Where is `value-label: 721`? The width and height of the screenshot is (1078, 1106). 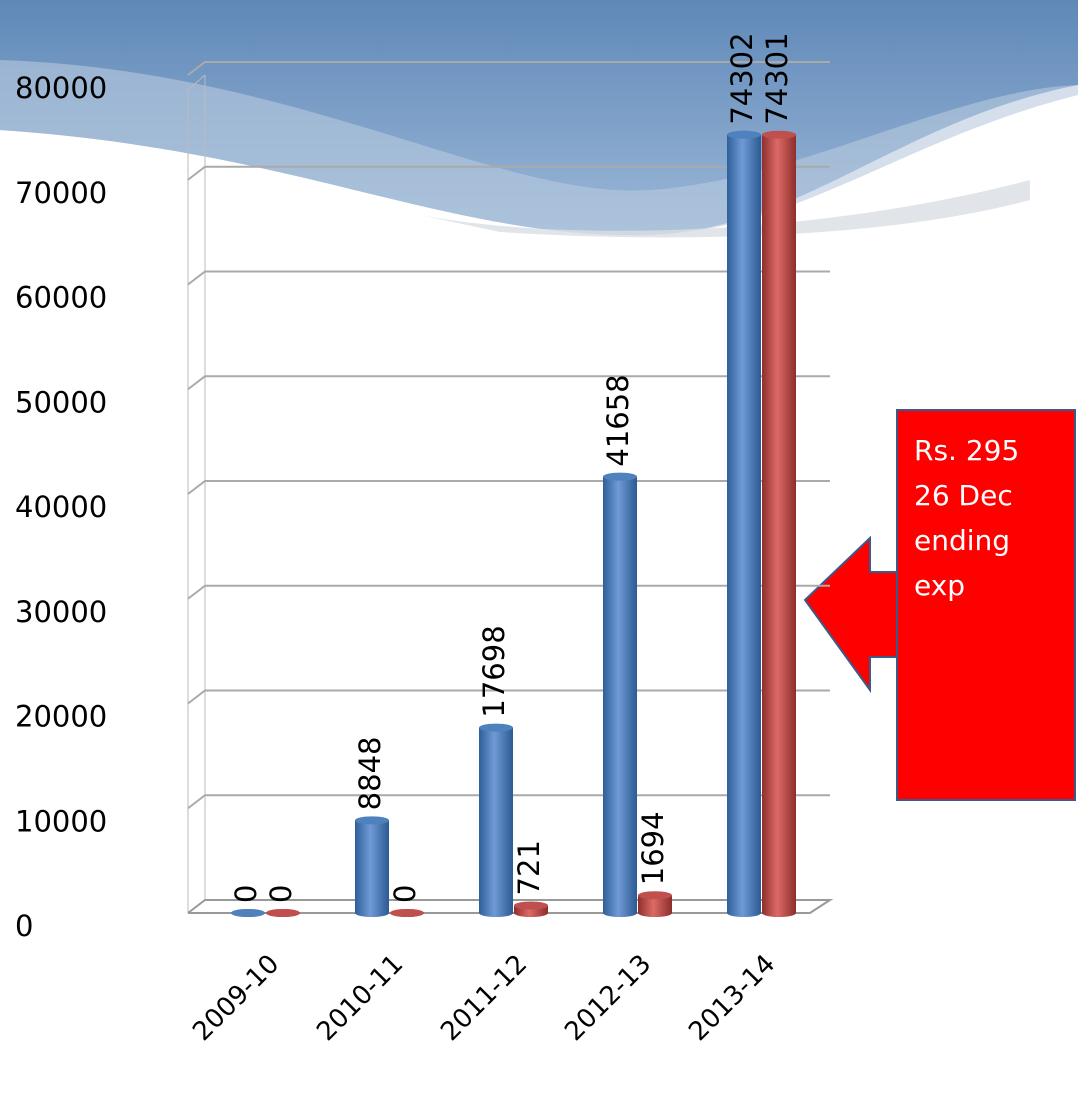 value-label: 721 is located at coordinates (529, 867).